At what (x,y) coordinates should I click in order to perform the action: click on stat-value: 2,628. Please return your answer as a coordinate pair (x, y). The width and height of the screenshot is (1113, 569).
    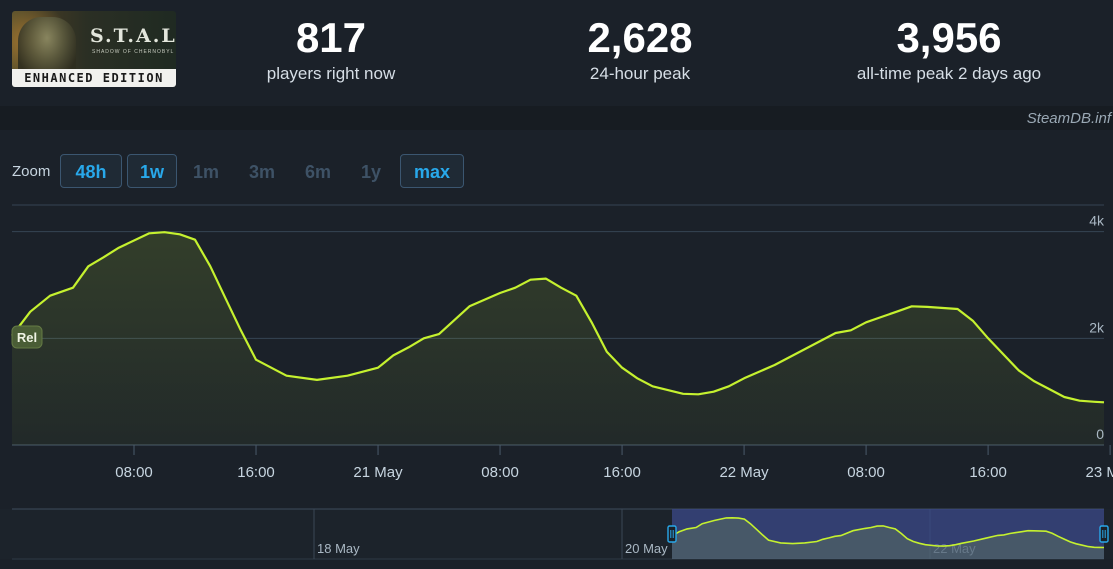
    Looking at the image, I should click on (640, 37).